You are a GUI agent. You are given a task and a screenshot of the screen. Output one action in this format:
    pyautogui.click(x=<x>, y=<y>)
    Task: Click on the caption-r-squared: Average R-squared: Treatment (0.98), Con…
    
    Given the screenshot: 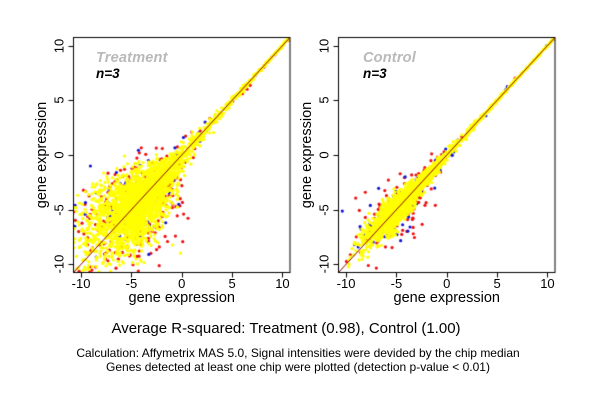 What is the action you would take?
    pyautogui.click(x=286, y=328)
    